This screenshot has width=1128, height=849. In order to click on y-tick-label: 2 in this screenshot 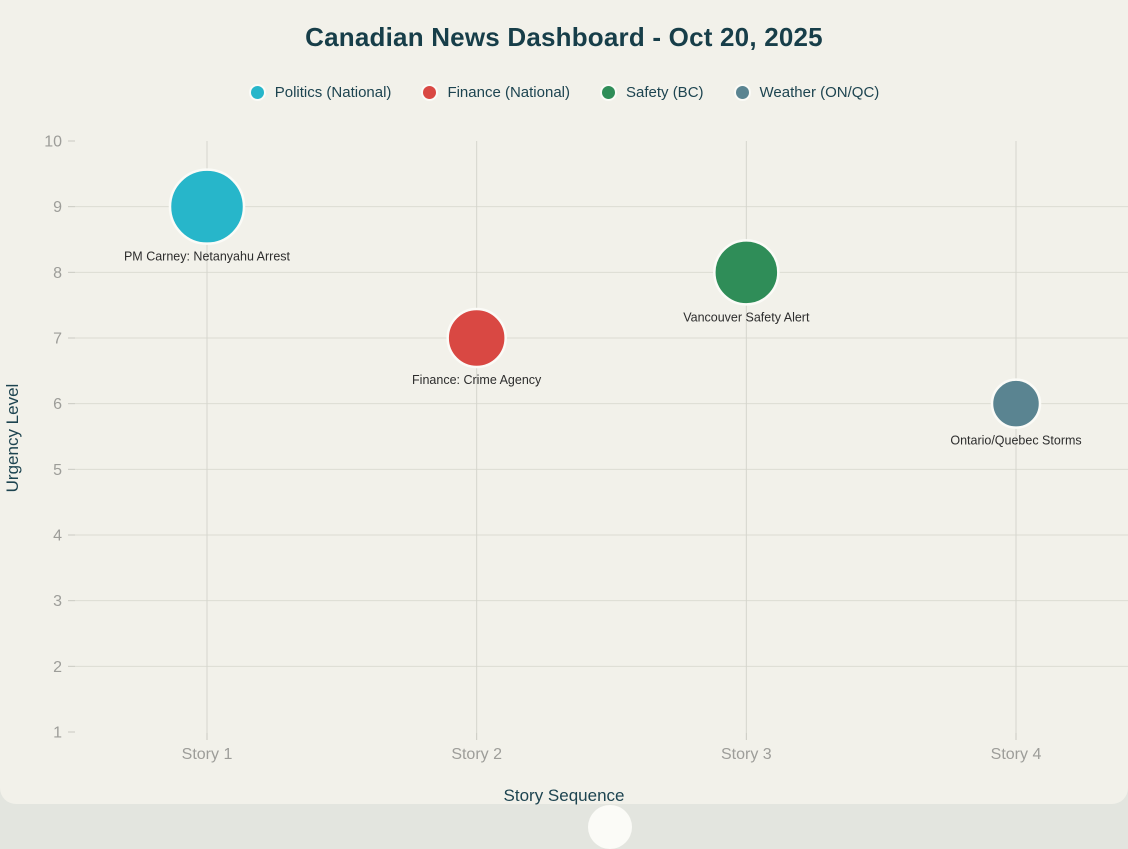, I will do `click(57, 667)`.